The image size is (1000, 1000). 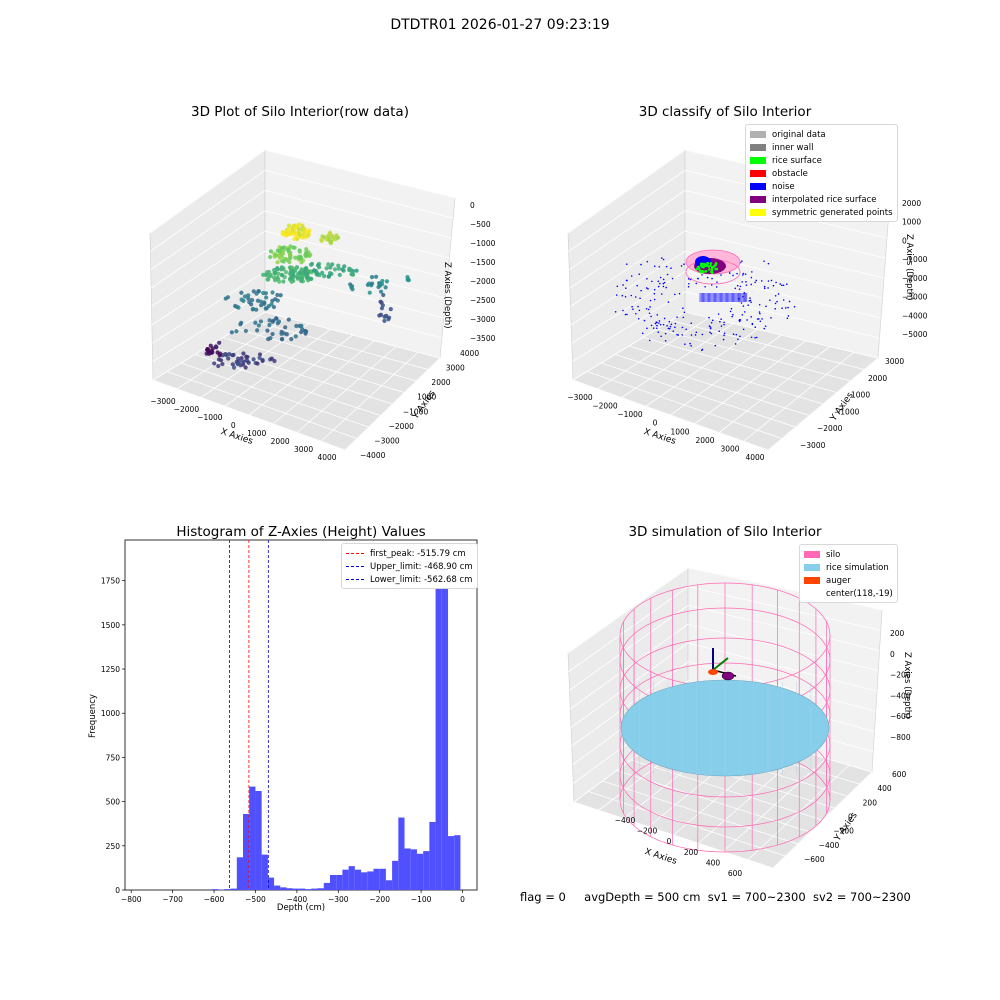 I want to click on plot4-x-tick-label: 200, so click(x=691, y=852).